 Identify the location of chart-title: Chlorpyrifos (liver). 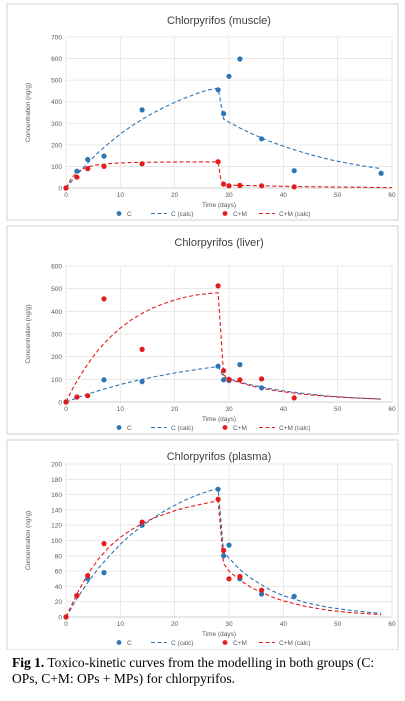
(218, 243).